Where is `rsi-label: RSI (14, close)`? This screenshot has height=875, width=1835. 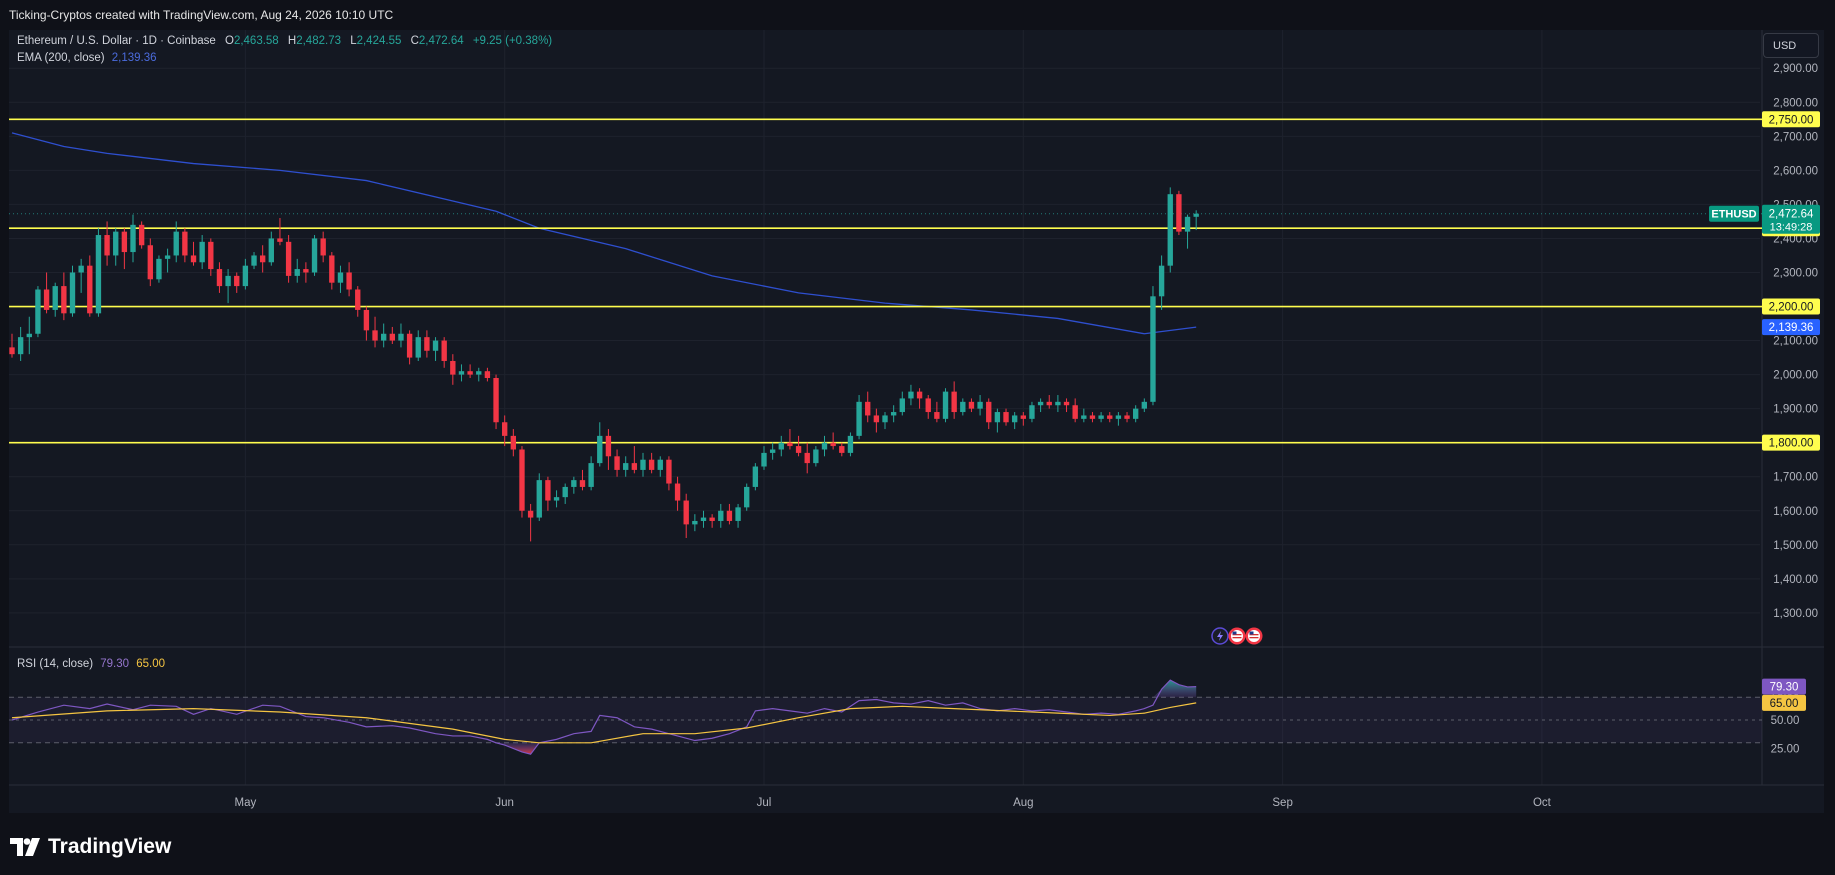 rsi-label: RSI (14, close) is located at coordinates (55, 664).